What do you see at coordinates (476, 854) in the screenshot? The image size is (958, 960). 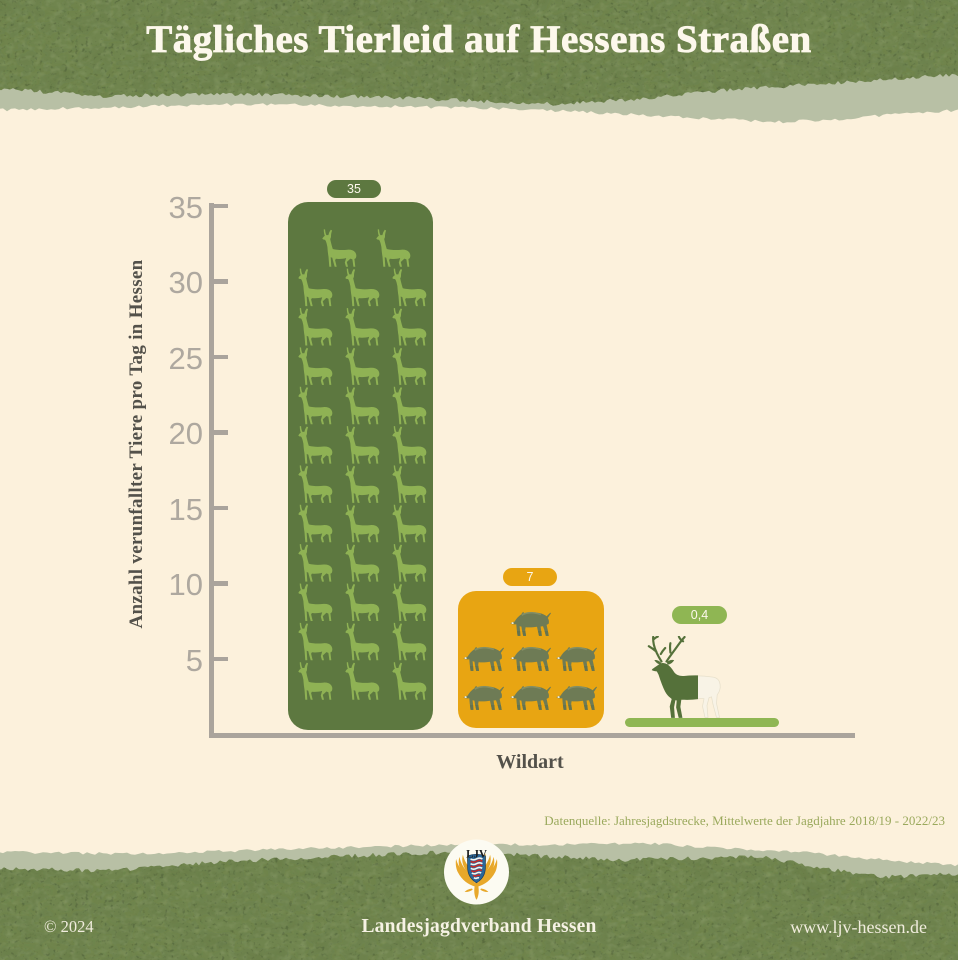 I see `svg-text: LJV` at bounding box center [476, 854].